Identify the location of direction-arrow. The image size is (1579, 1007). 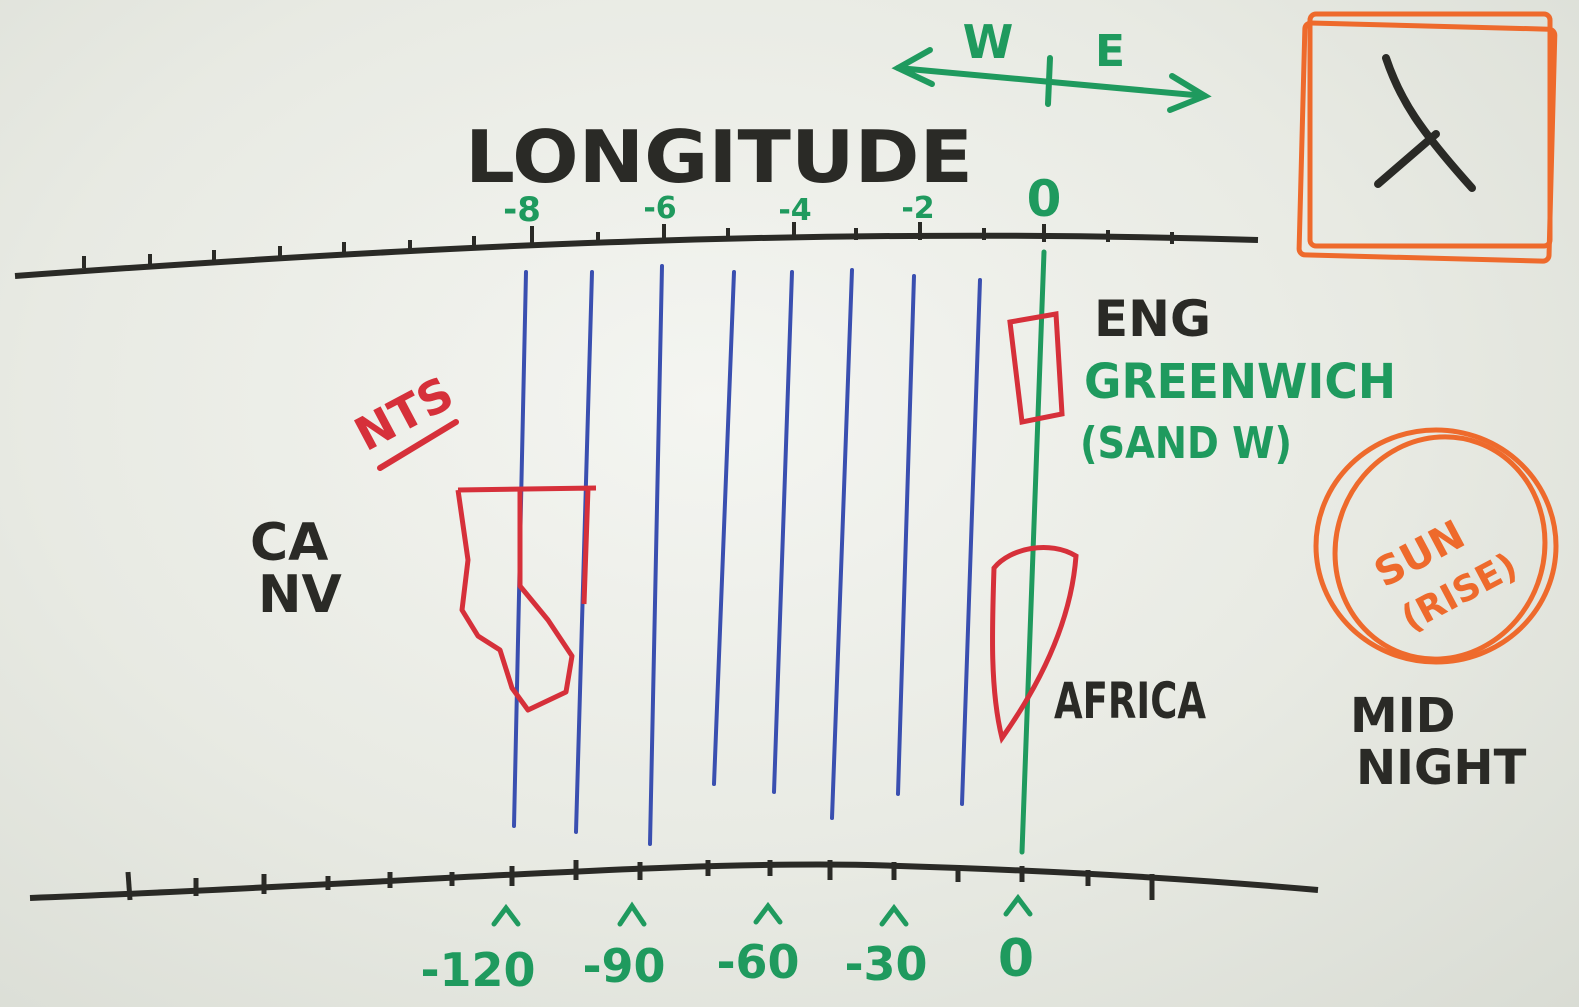
(1051, 80).